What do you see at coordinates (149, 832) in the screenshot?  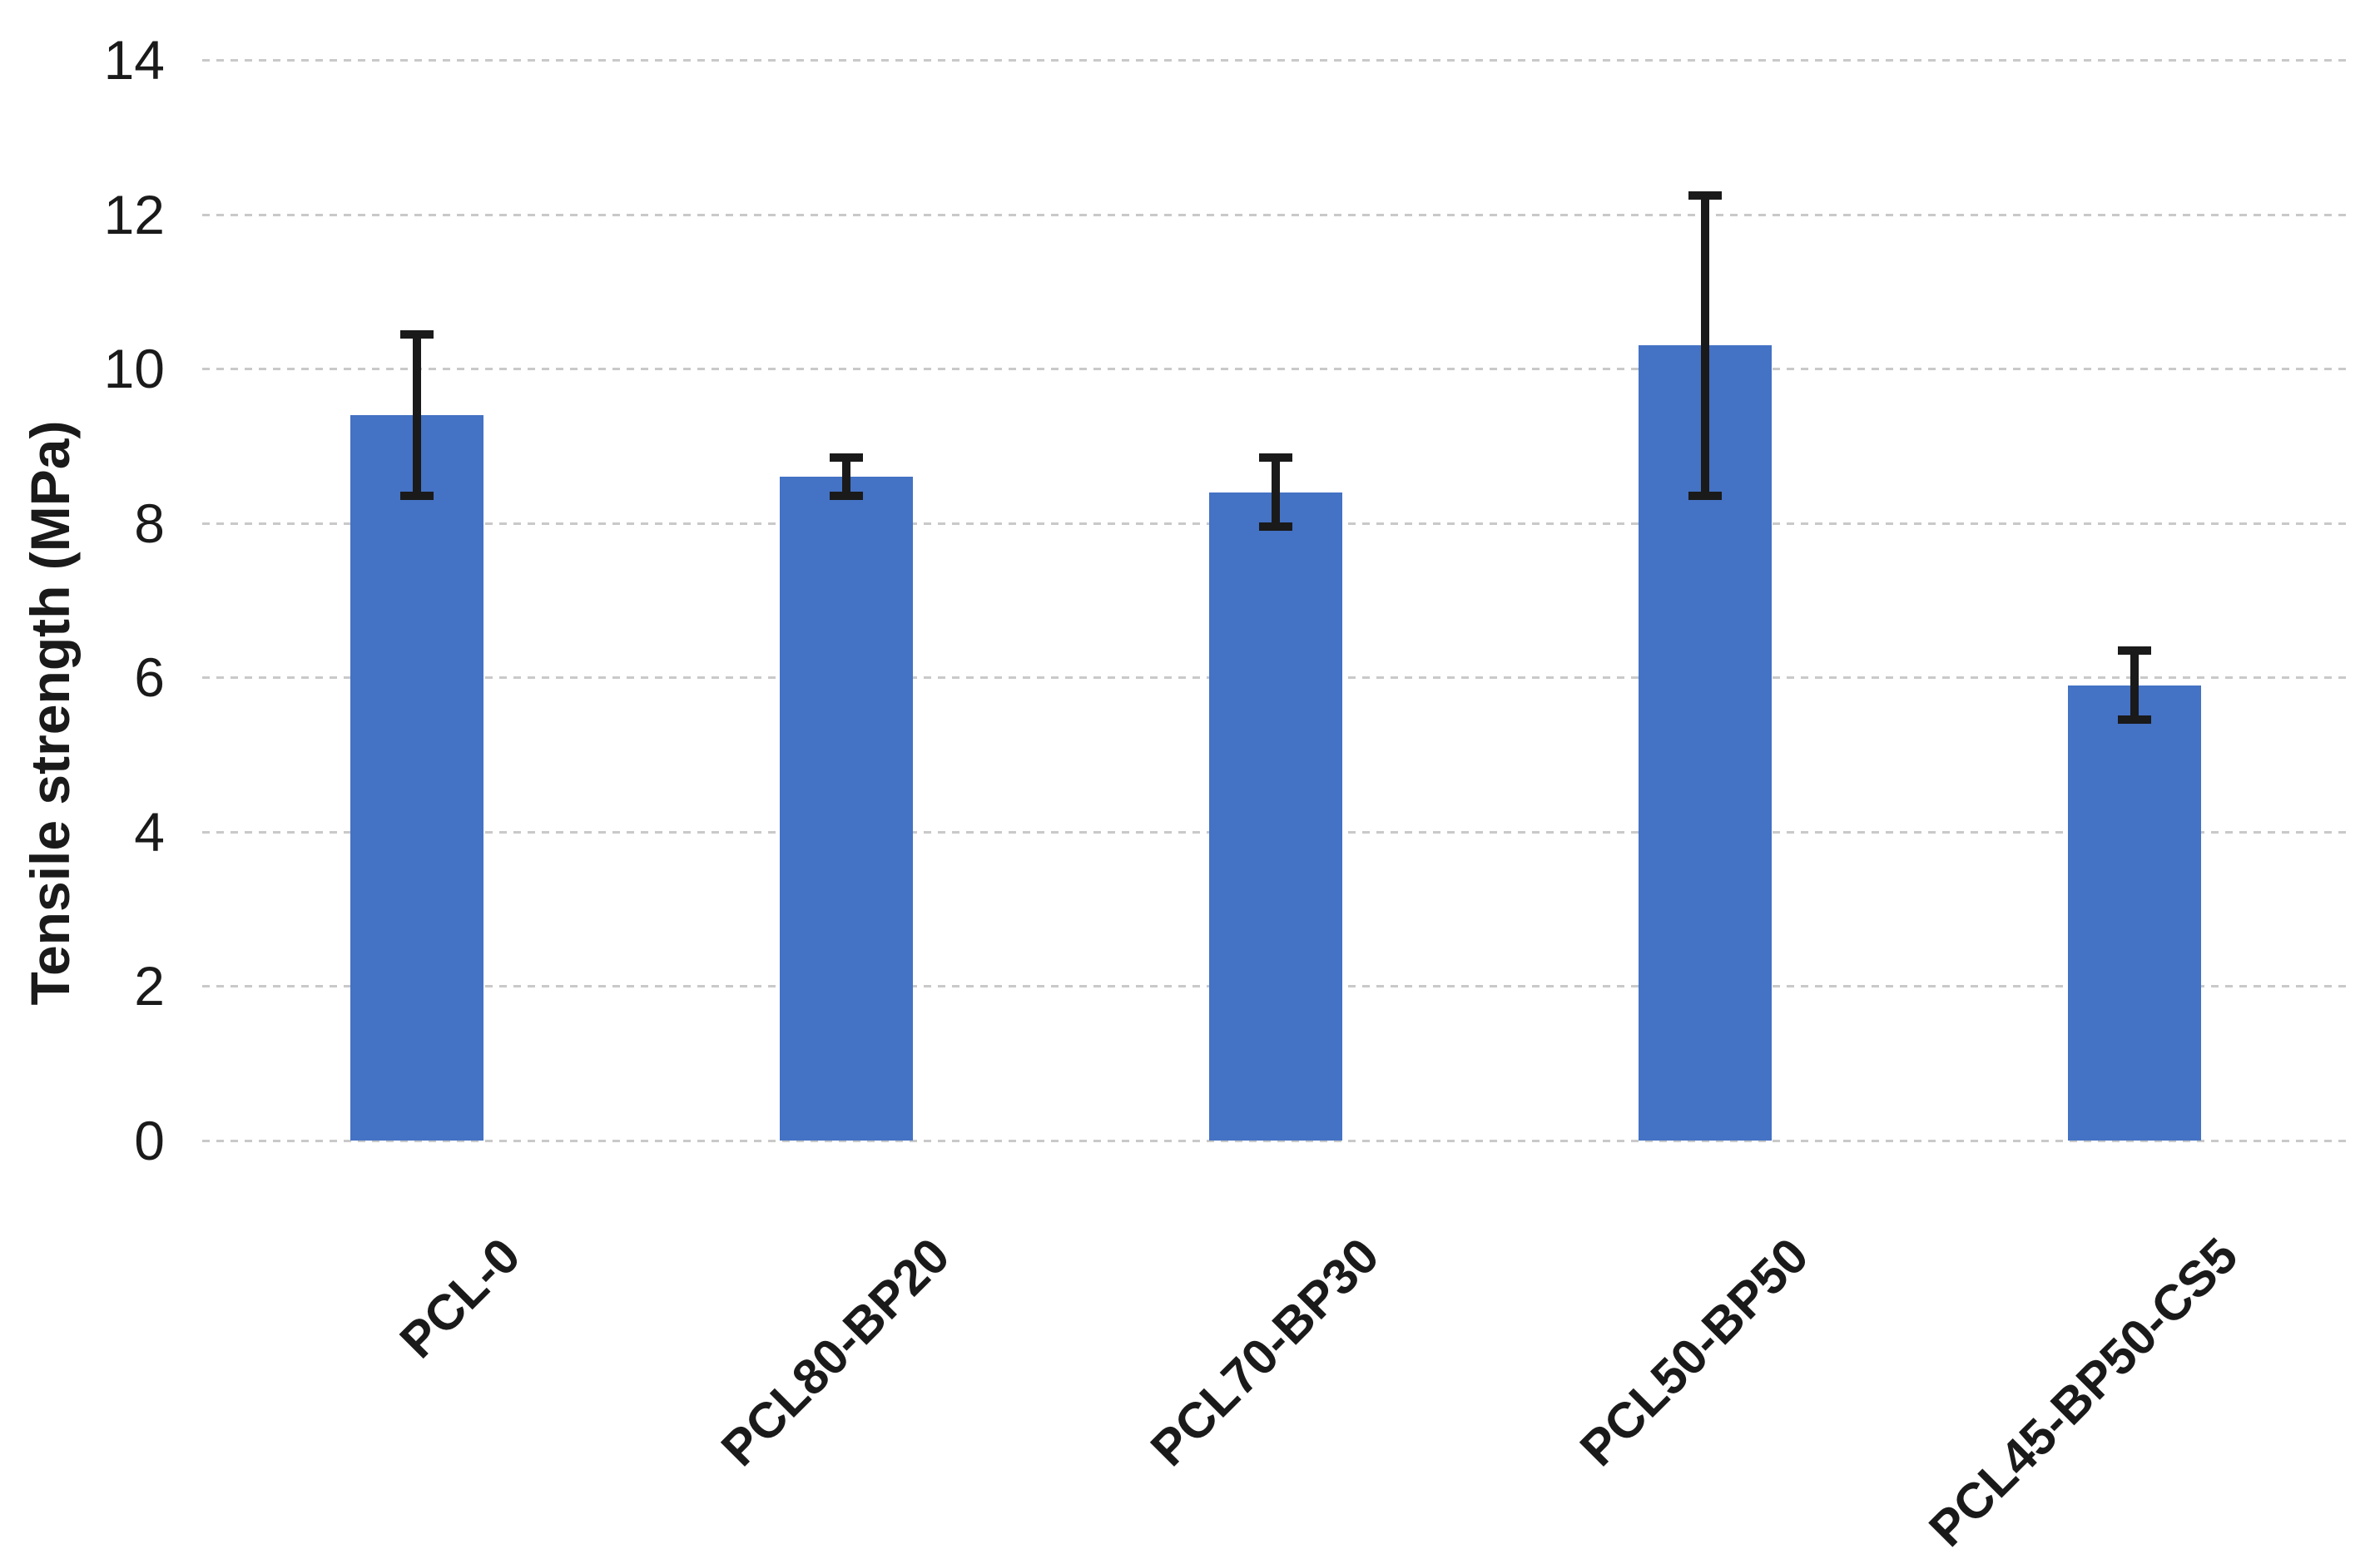 I see `y-tick-label-4: 4` at bounding box center [149, 832].